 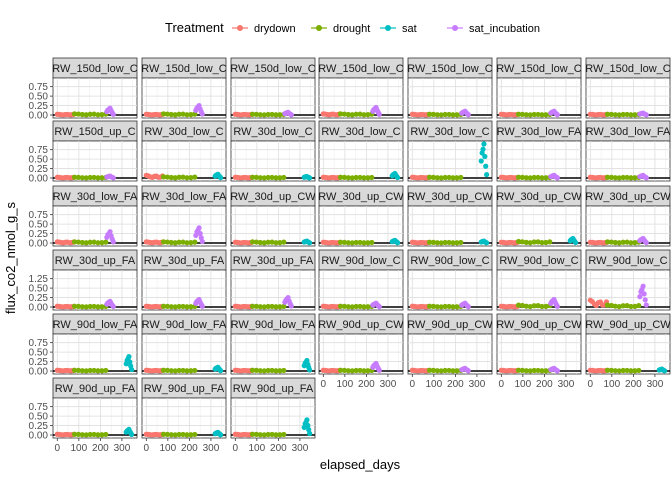 I want to click on facet-panel: RW_30d_low_FA, so click(x=539, y=151).